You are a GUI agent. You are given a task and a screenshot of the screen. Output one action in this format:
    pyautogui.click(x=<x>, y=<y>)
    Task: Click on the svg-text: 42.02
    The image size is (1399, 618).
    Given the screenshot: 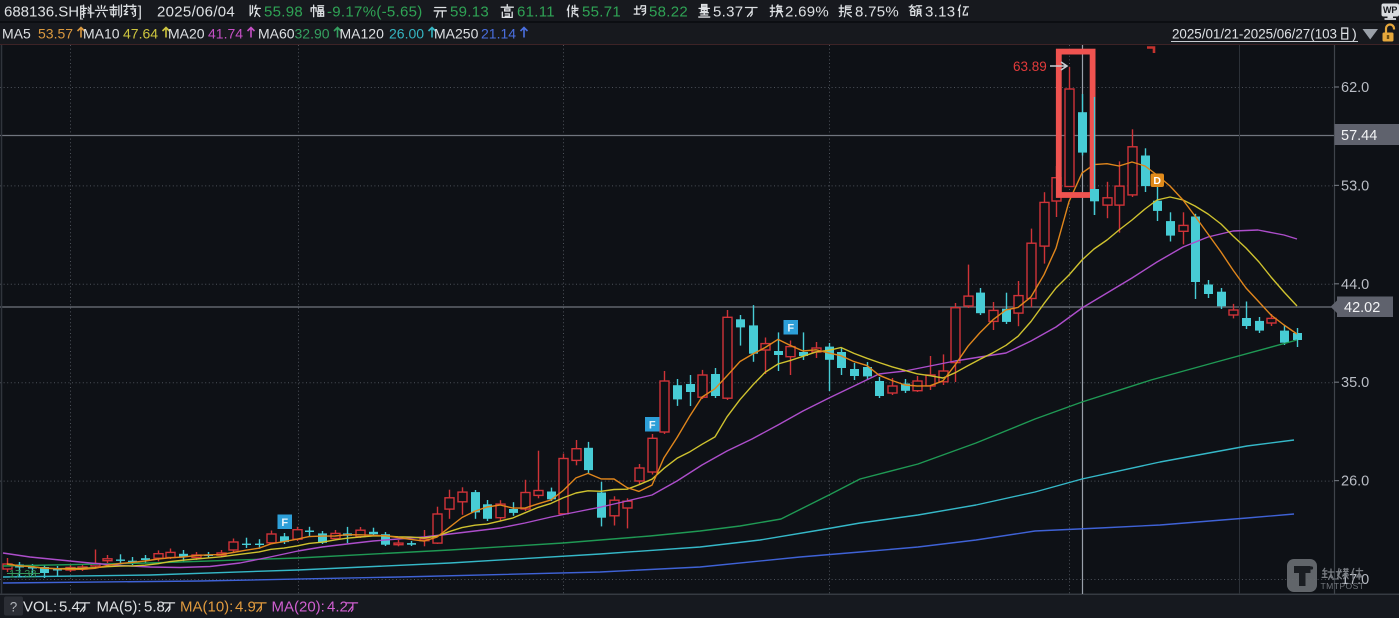 What is the action you would take?
    pyautogui.click(x=1362, y=308)
    